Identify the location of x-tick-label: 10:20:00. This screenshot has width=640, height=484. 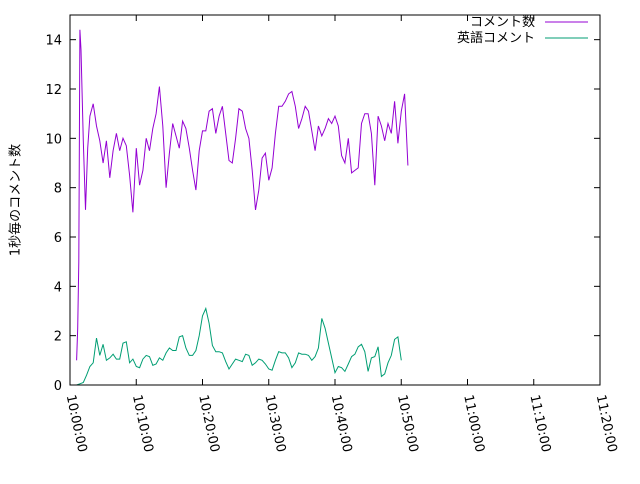
(208, 423).